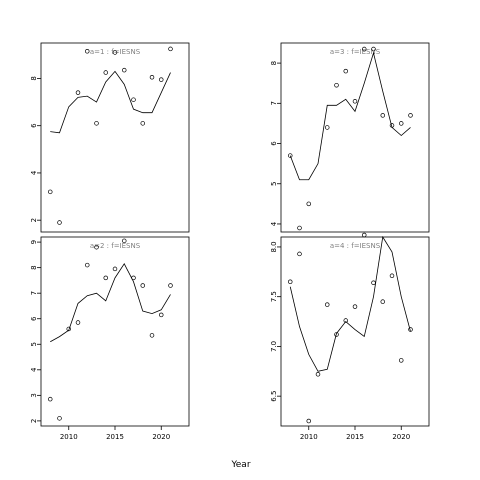  Describe the element at coordinates (274, 246) in the screenshot. I see `y-tick-label: 8.0` at that location.